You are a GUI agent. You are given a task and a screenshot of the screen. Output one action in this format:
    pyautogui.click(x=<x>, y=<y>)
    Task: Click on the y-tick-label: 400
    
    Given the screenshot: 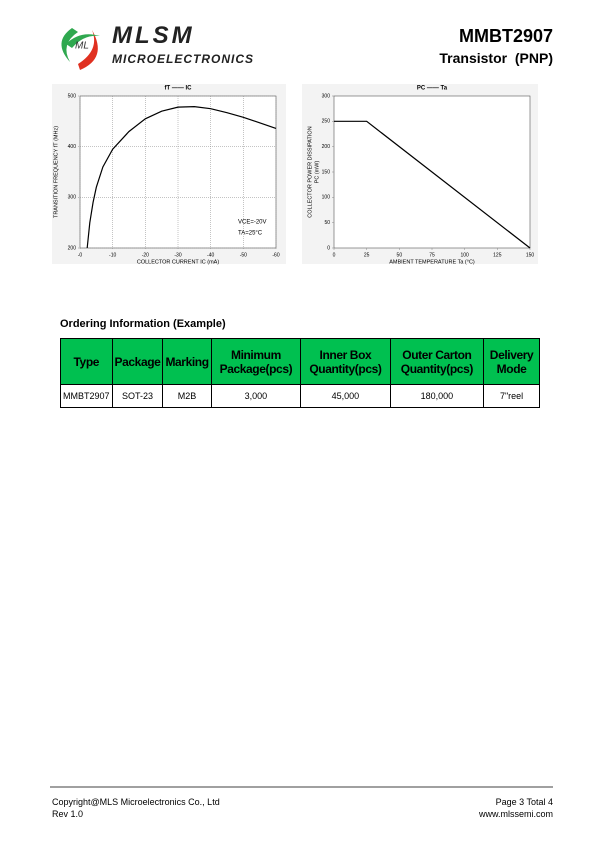 What is the action you would take?
    pyautogui.click(x=72, y=147)
    